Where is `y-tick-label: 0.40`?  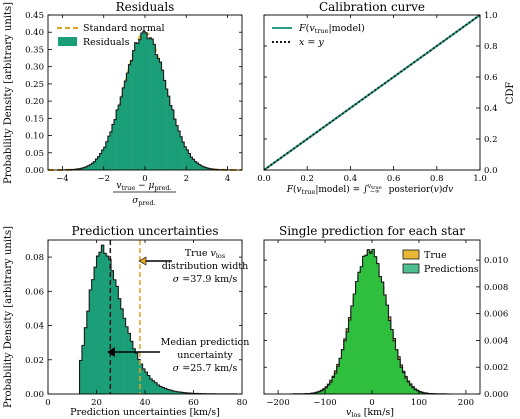 y-tick-label: 0.40 is located at coordinates (34, 33).